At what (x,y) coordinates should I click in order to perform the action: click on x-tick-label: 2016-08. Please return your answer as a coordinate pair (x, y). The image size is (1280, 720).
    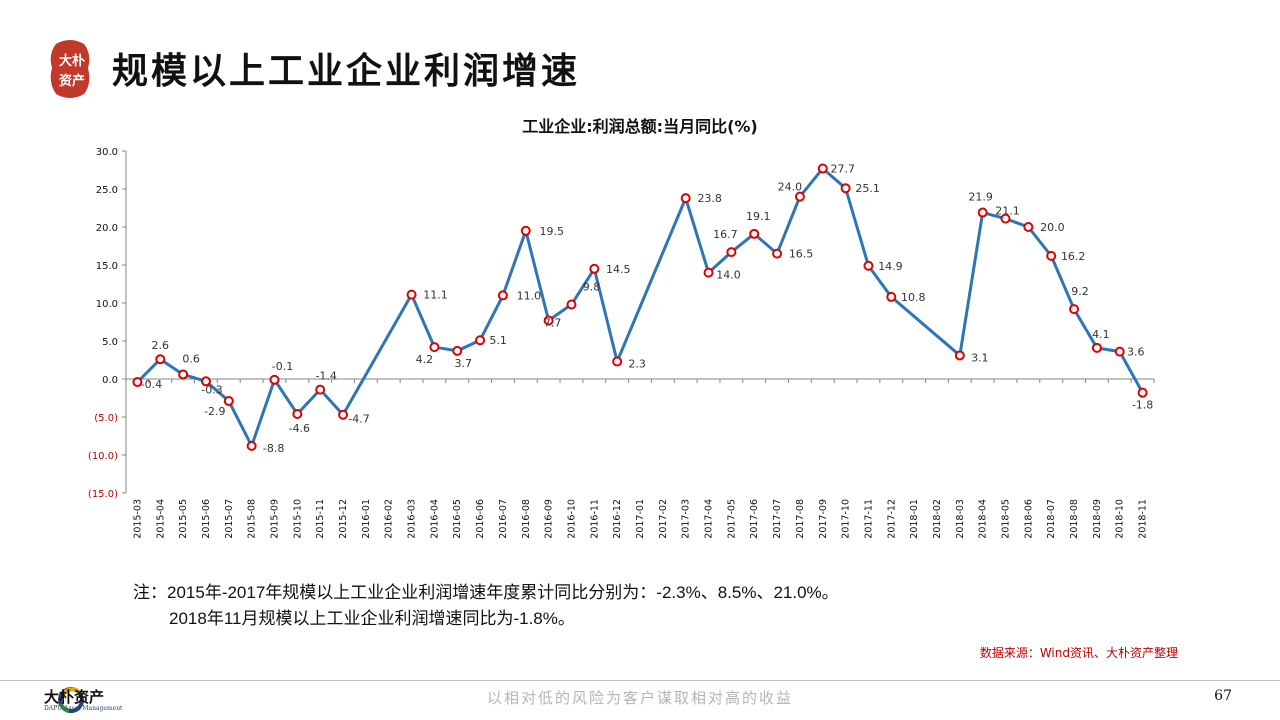
    Looking at the image, I should click on (526, 519).